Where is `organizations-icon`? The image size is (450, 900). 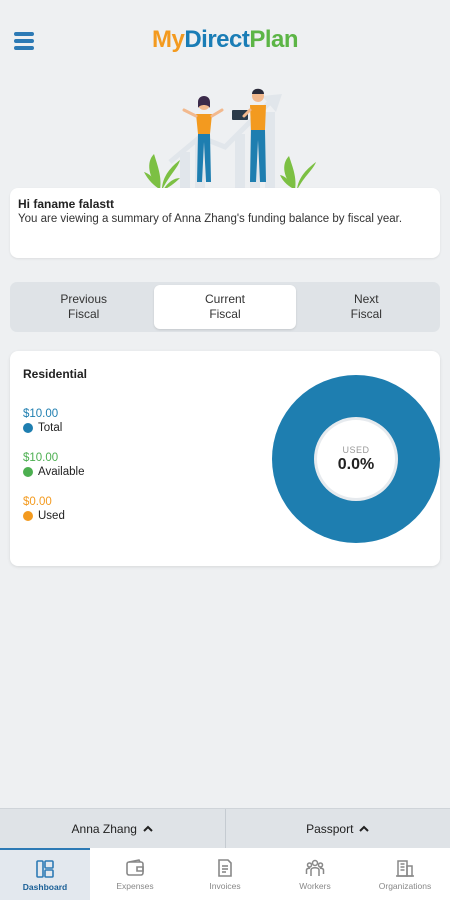
organizations-icon is located at coordinates (405, 868).